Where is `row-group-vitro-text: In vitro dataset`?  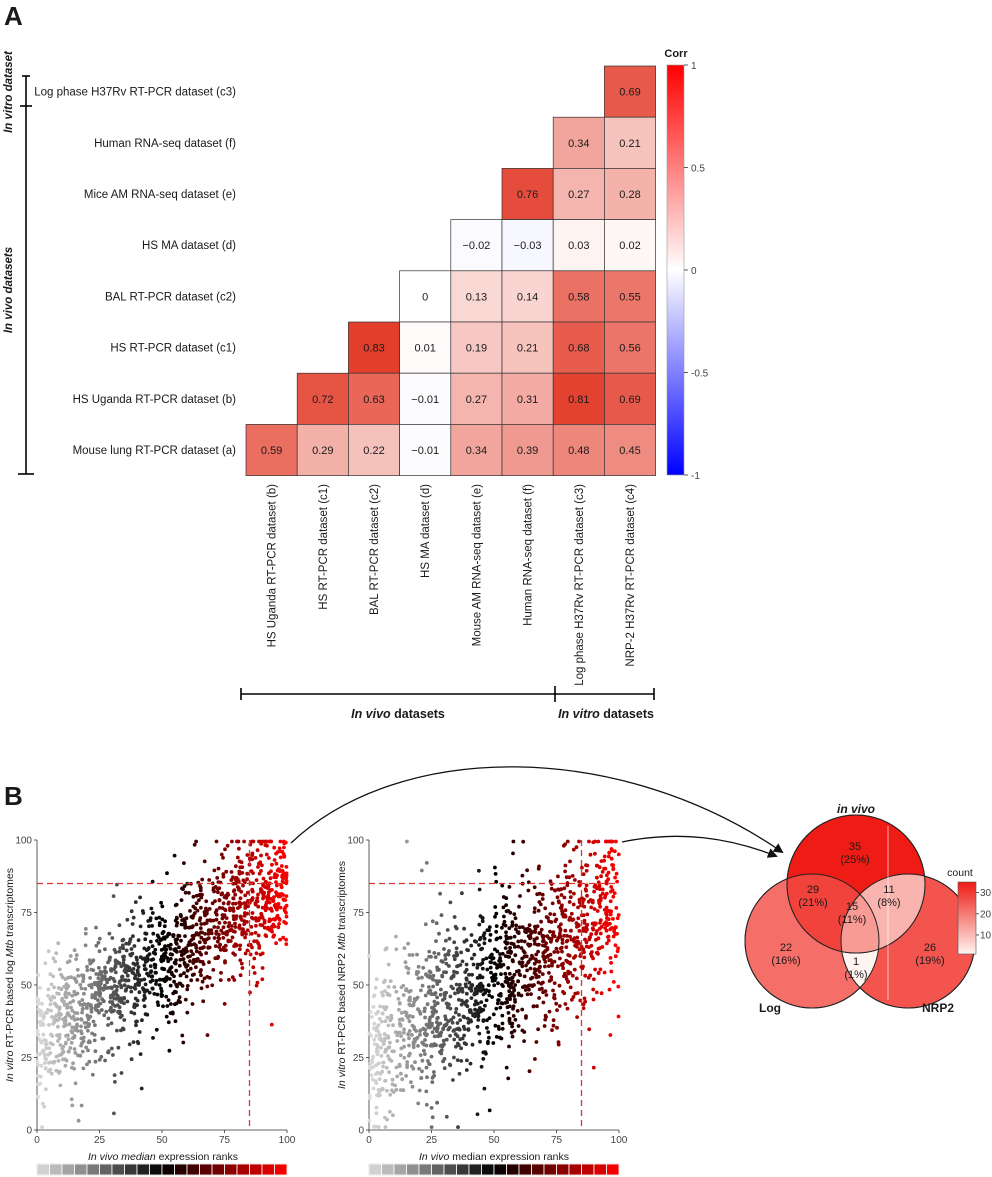 row-group-vitro-text: In vitro dataset is located at coordinates (9, 91).